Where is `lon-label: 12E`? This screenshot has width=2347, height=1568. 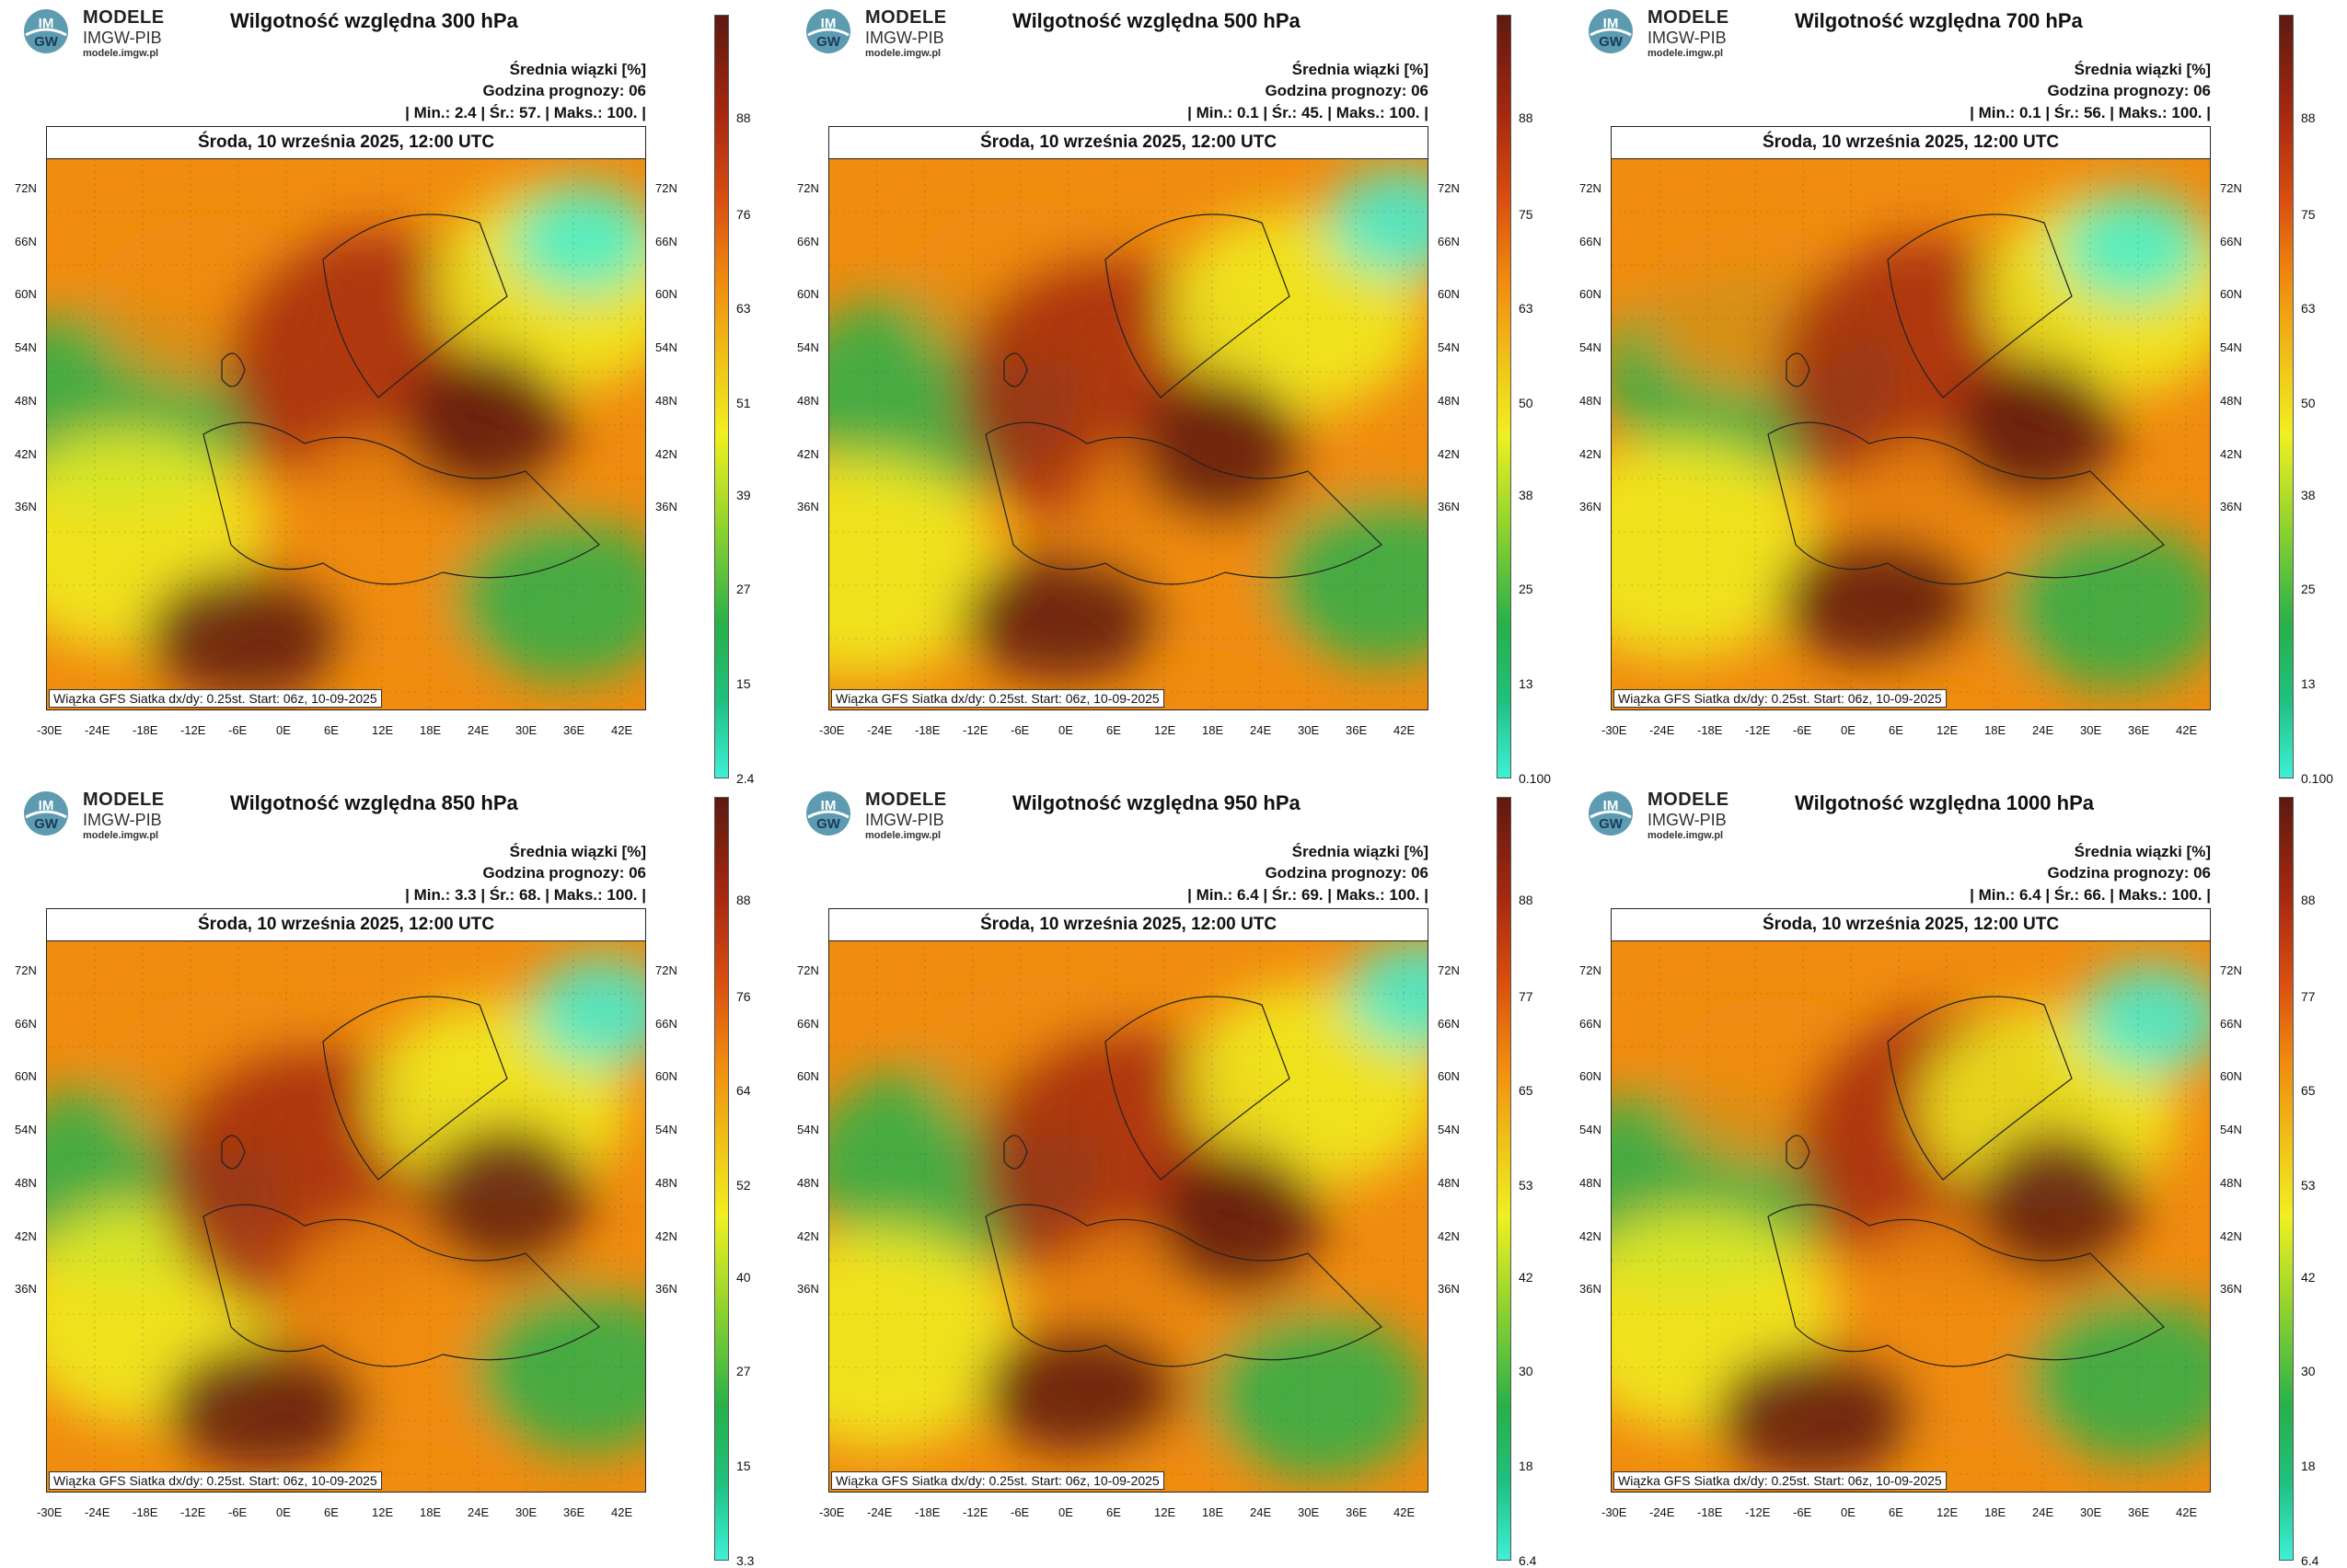 lon-label: 12E is located at coordinates (1948, 730).